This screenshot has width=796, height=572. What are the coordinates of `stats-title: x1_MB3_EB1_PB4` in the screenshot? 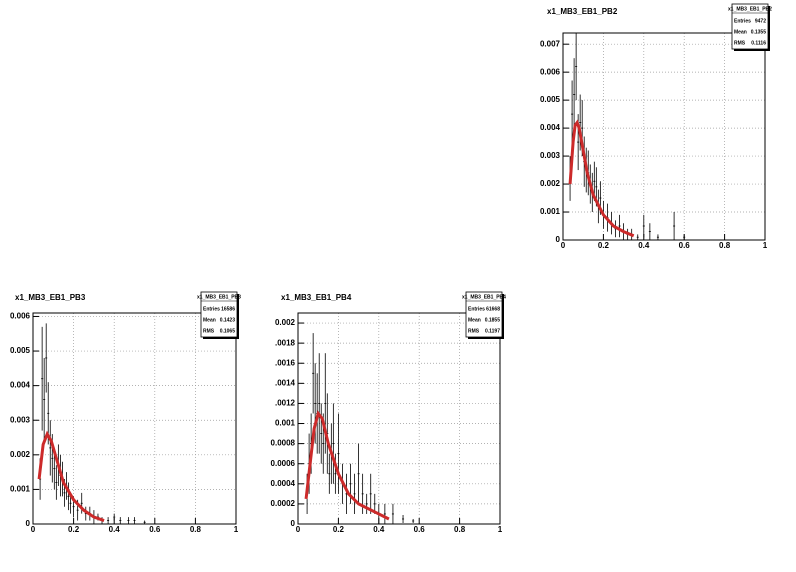 It's located at (484, 297).